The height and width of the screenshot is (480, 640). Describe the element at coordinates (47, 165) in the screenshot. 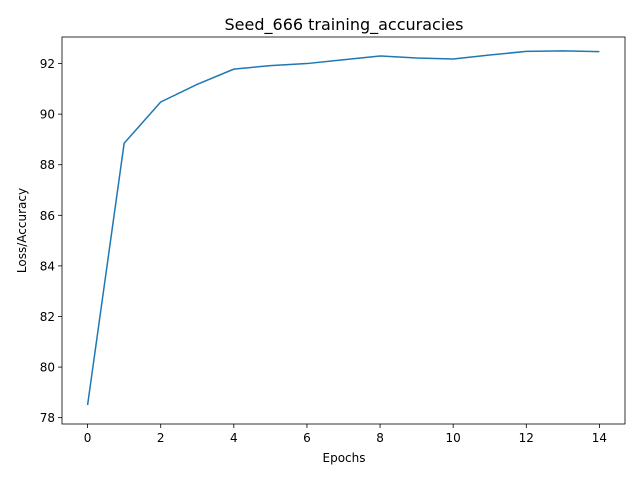

I see `y-tick-label: 88` at that location.